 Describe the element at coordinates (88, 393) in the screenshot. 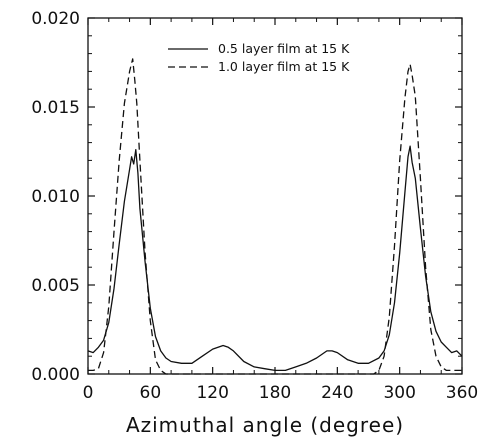

I see `x-tick-label: 0` at that location.